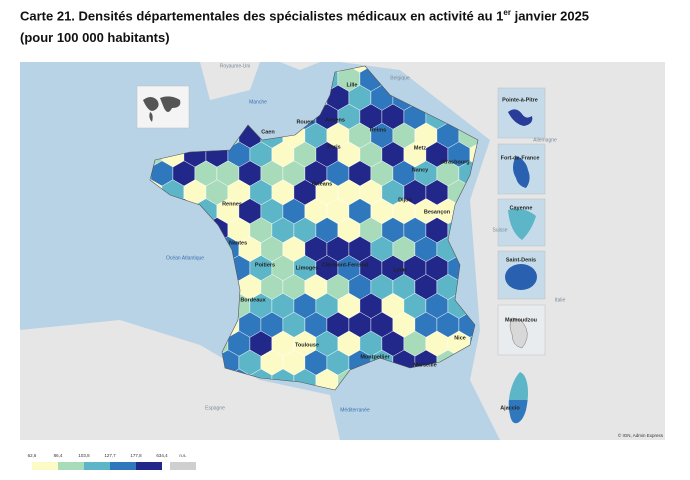  Describe the element at coordinates (420, 170) in the screenshot. I see `city-label: Nancy` at that location.